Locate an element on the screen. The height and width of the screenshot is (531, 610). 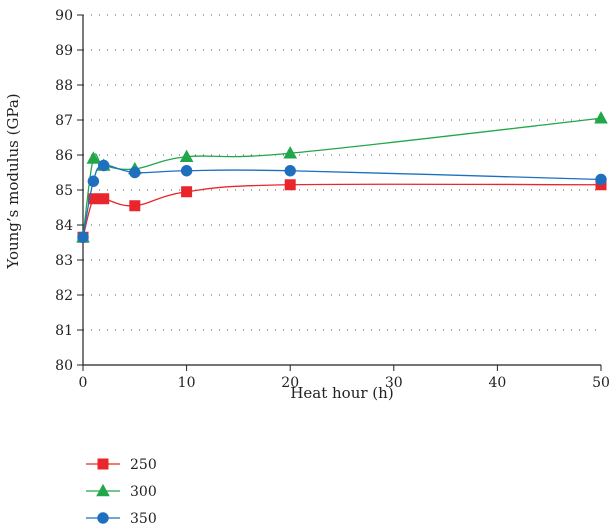
y-tick-label-83: 83 is located at coordinates (64, 261).